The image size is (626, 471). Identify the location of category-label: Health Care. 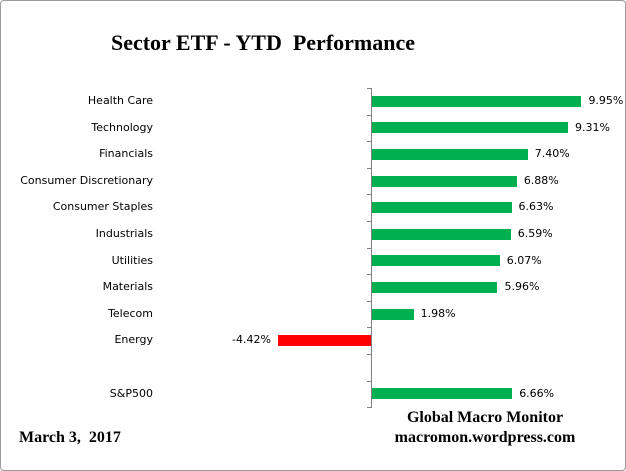
(120, 100).